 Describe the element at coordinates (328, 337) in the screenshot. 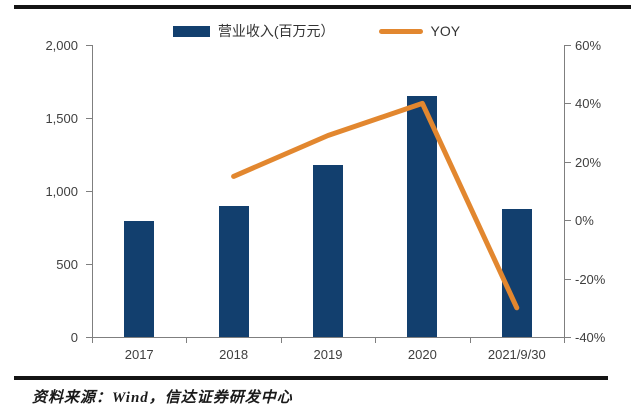

I see `x-axis` at that location.